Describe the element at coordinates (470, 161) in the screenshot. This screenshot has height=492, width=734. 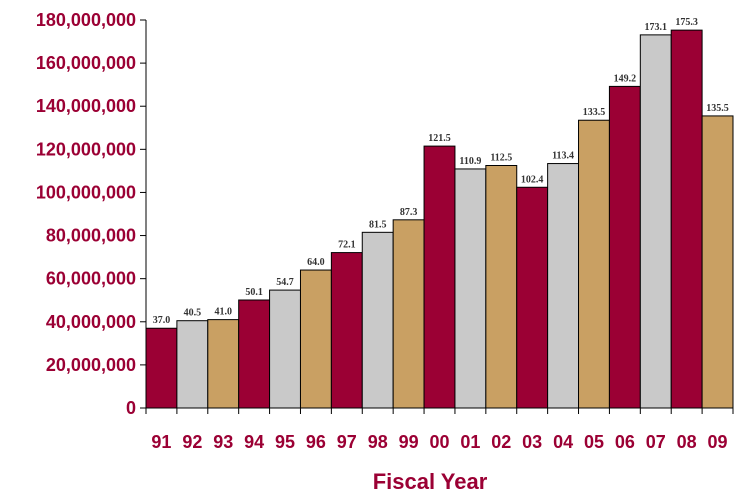
I see `data-label: 110.9` at that location.